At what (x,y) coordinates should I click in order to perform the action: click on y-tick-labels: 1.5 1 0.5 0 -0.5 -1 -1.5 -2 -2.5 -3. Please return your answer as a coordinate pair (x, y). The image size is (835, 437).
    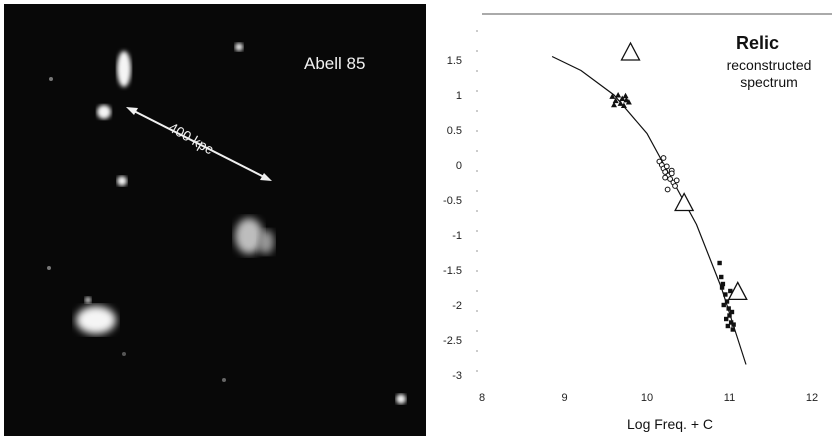
    Looking at the image, I should click on (452, 218).